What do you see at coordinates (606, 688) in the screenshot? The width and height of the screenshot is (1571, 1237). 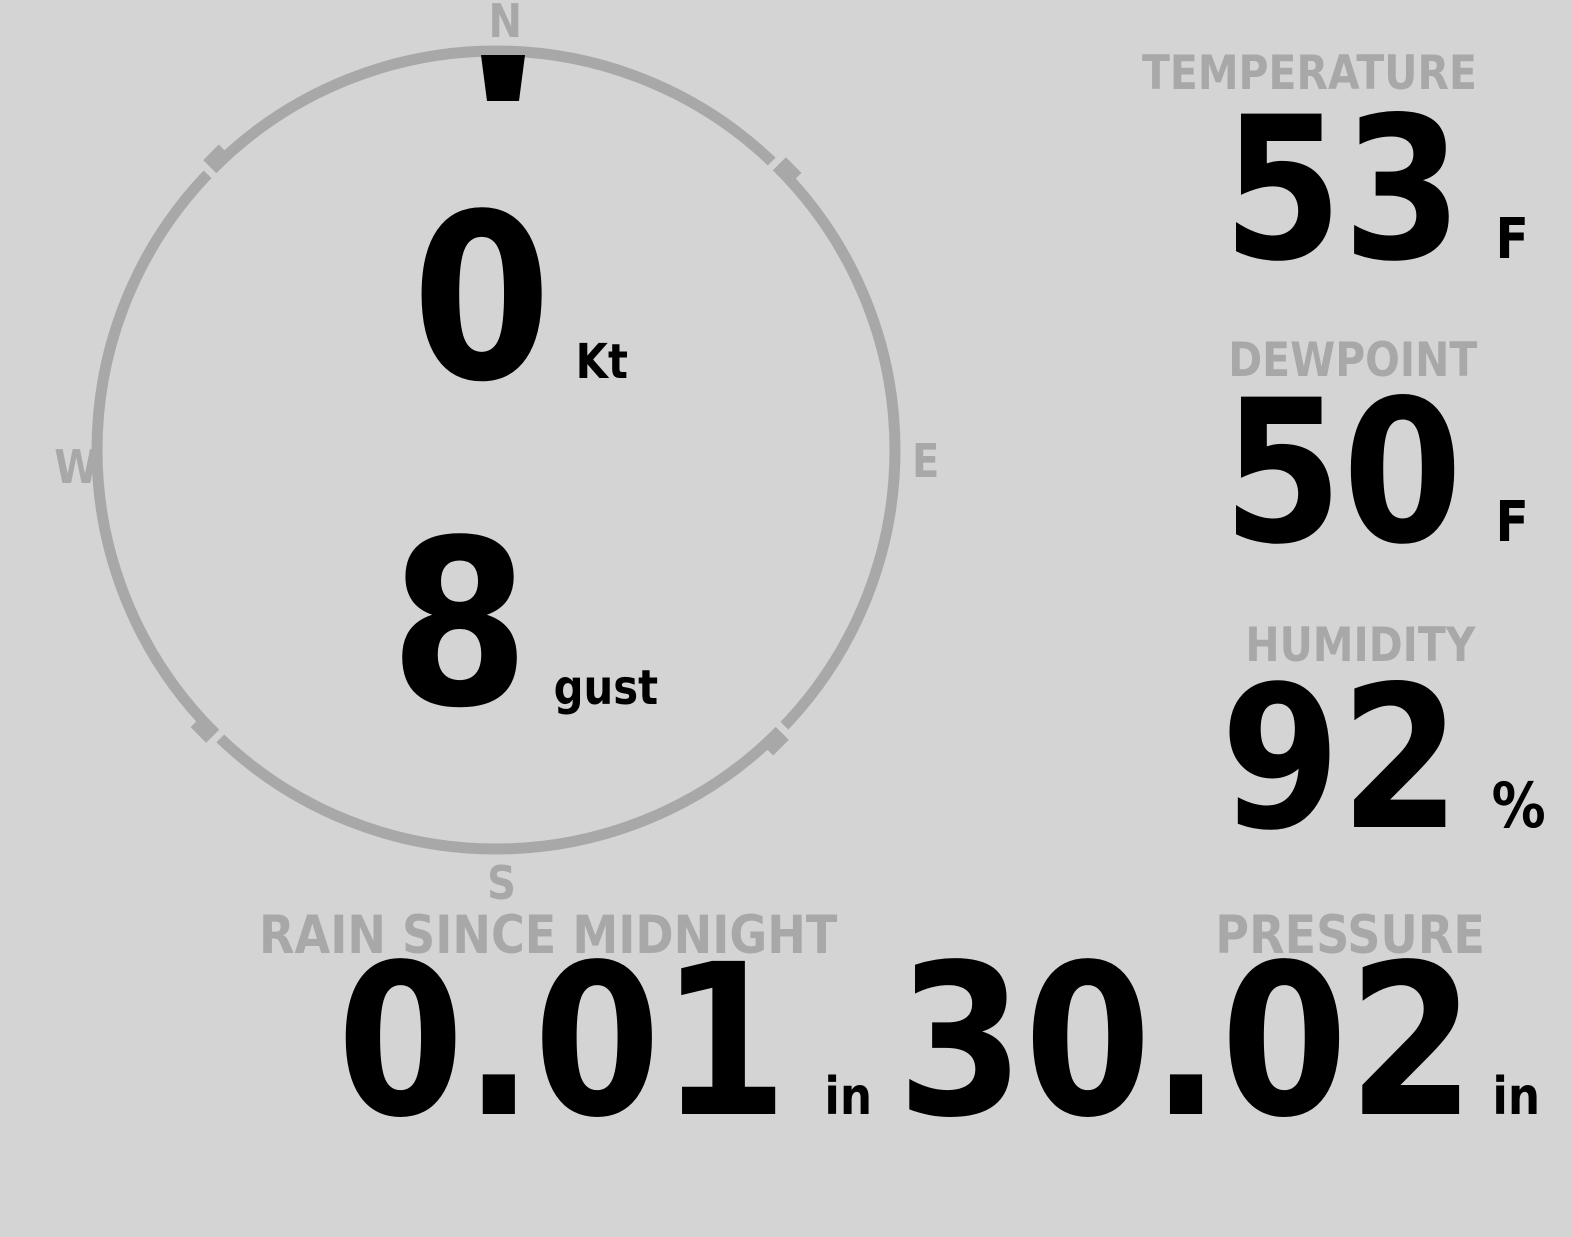 I see `wind-gust-unit: gust` at bounding box center [606, 688].